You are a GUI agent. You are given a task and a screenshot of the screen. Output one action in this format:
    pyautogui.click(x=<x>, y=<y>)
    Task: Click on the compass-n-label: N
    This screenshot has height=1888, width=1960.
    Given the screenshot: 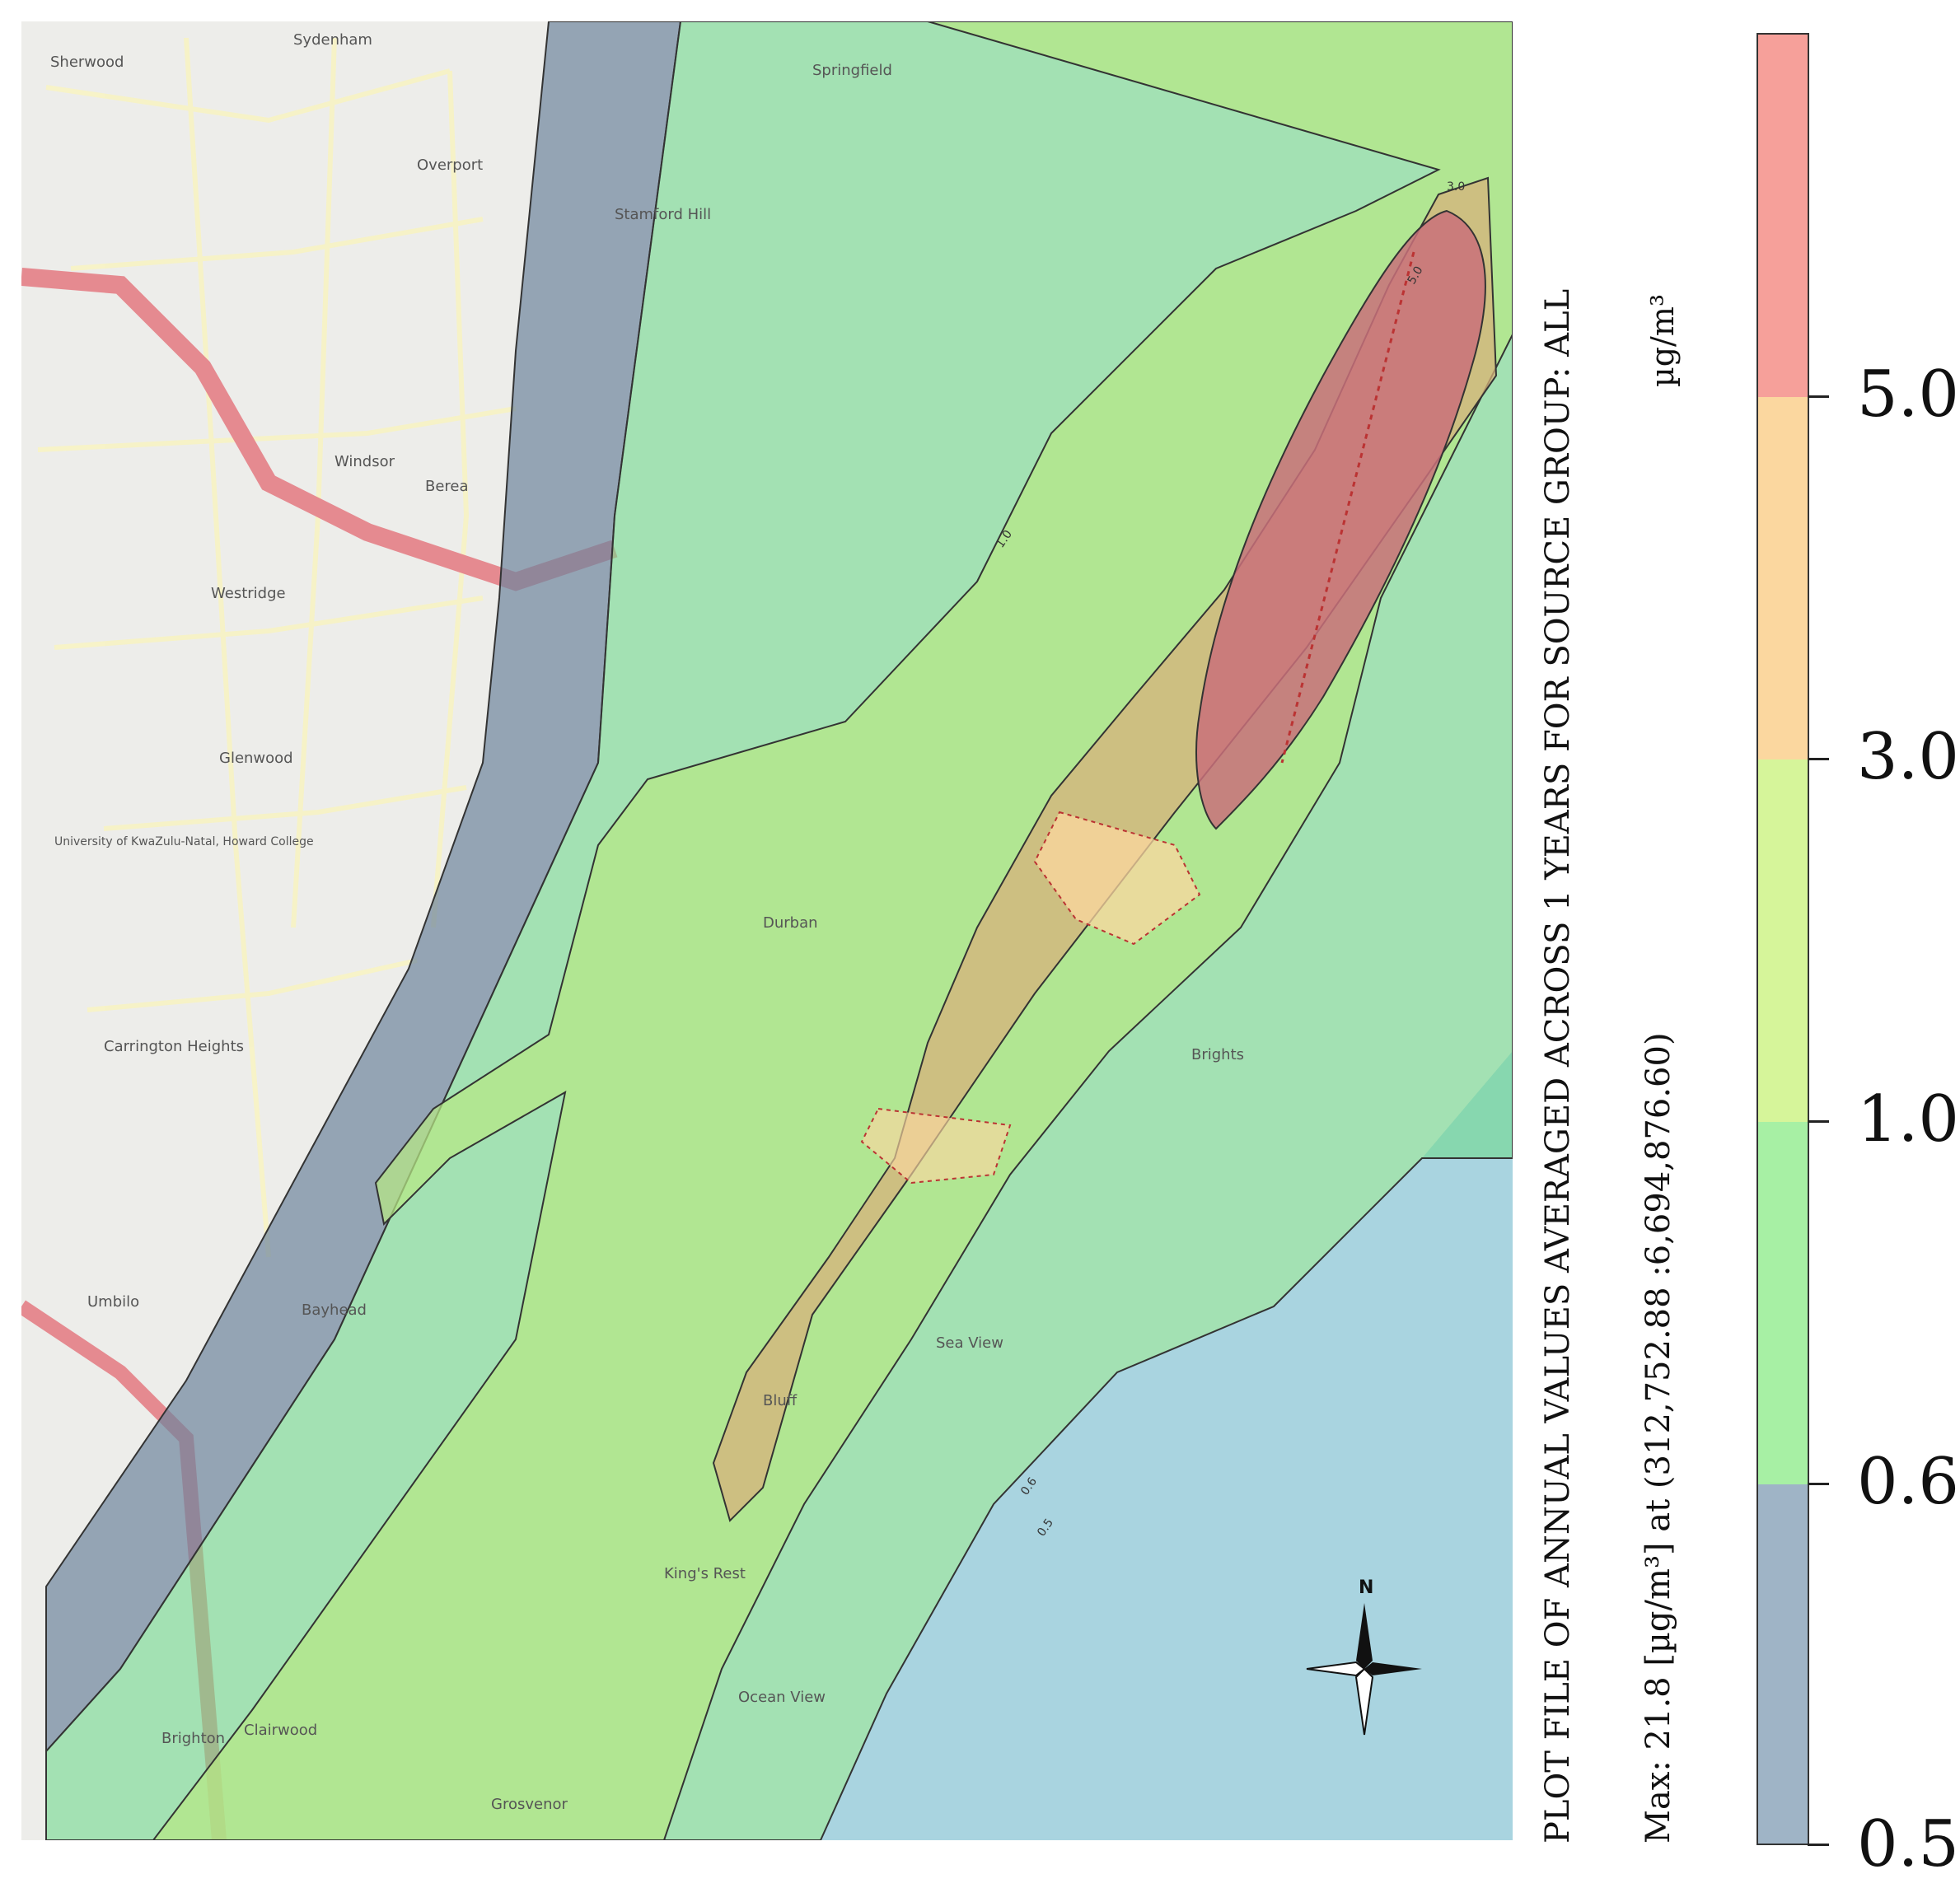 What is the action you would take?
    pyautogui.click(x=1366, y=1587)
    